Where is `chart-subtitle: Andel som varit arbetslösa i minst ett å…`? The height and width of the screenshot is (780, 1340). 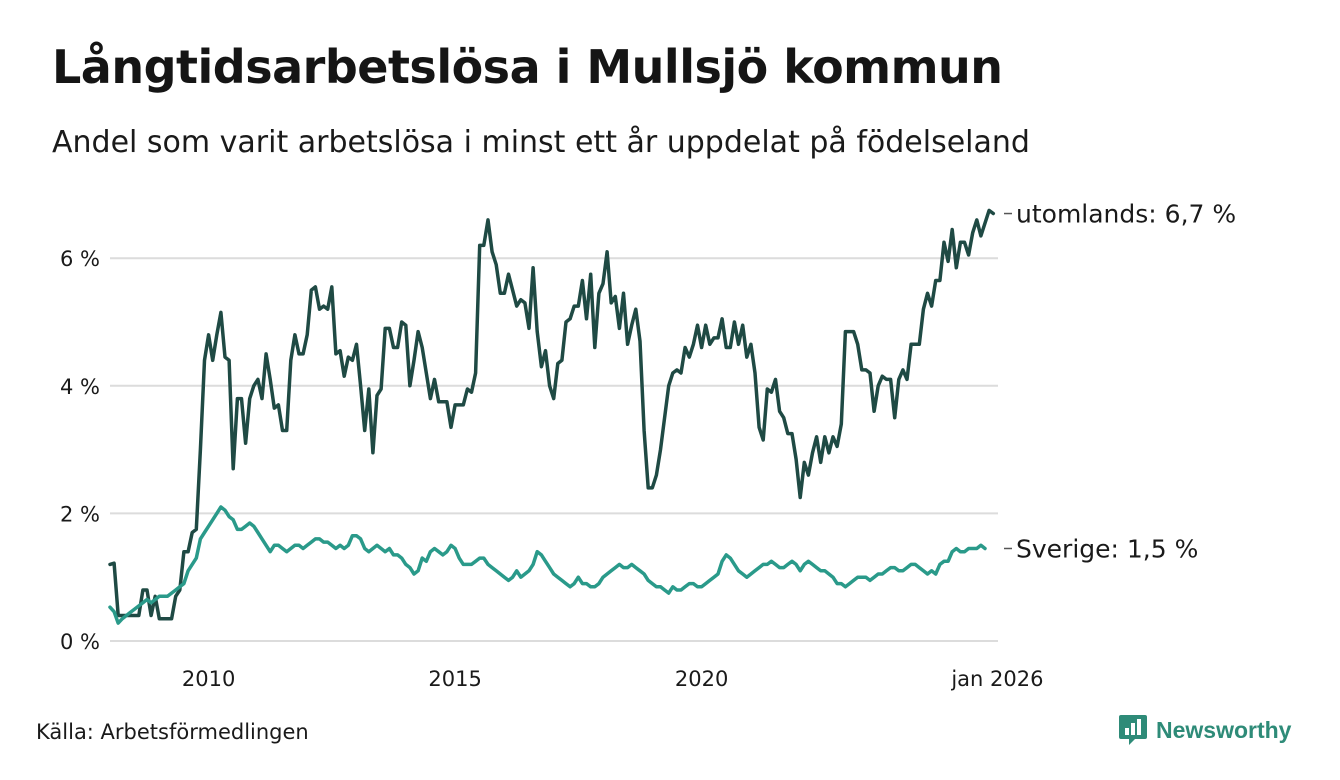
chart-subtitle: Andel som varit arbetslösa i minst ett å… is located at coordinates (541, 142).